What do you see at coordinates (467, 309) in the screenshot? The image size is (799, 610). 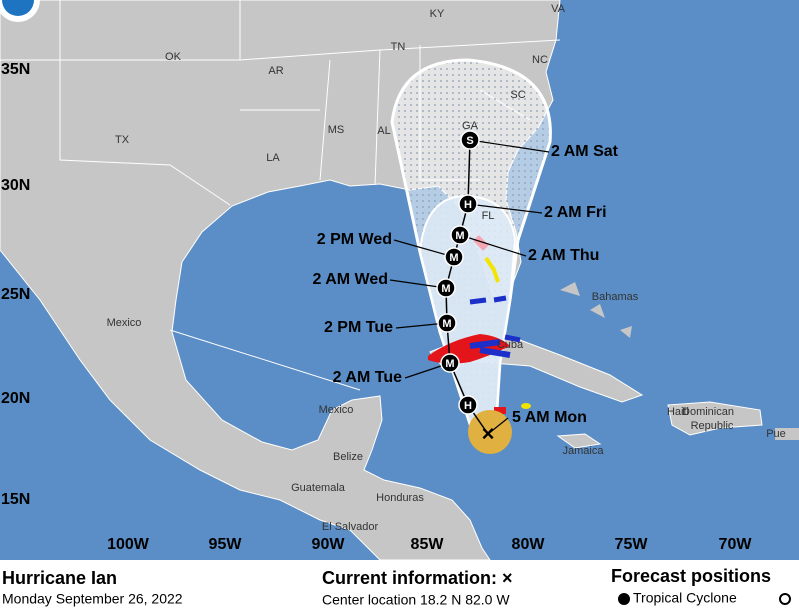 I see `cone-near` at bounding box center [467, 309].